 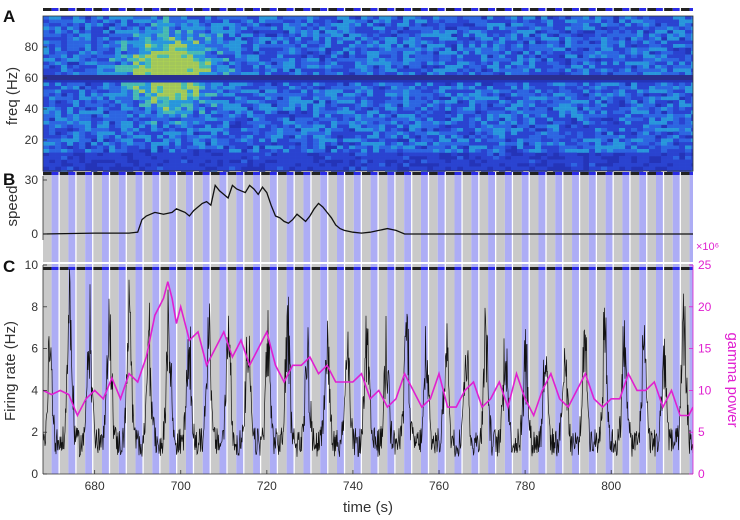 What do you see at coordinates (89, 217) in the screenshot?
I see `panel-b-blue-band` at bounding box center [89, 217].